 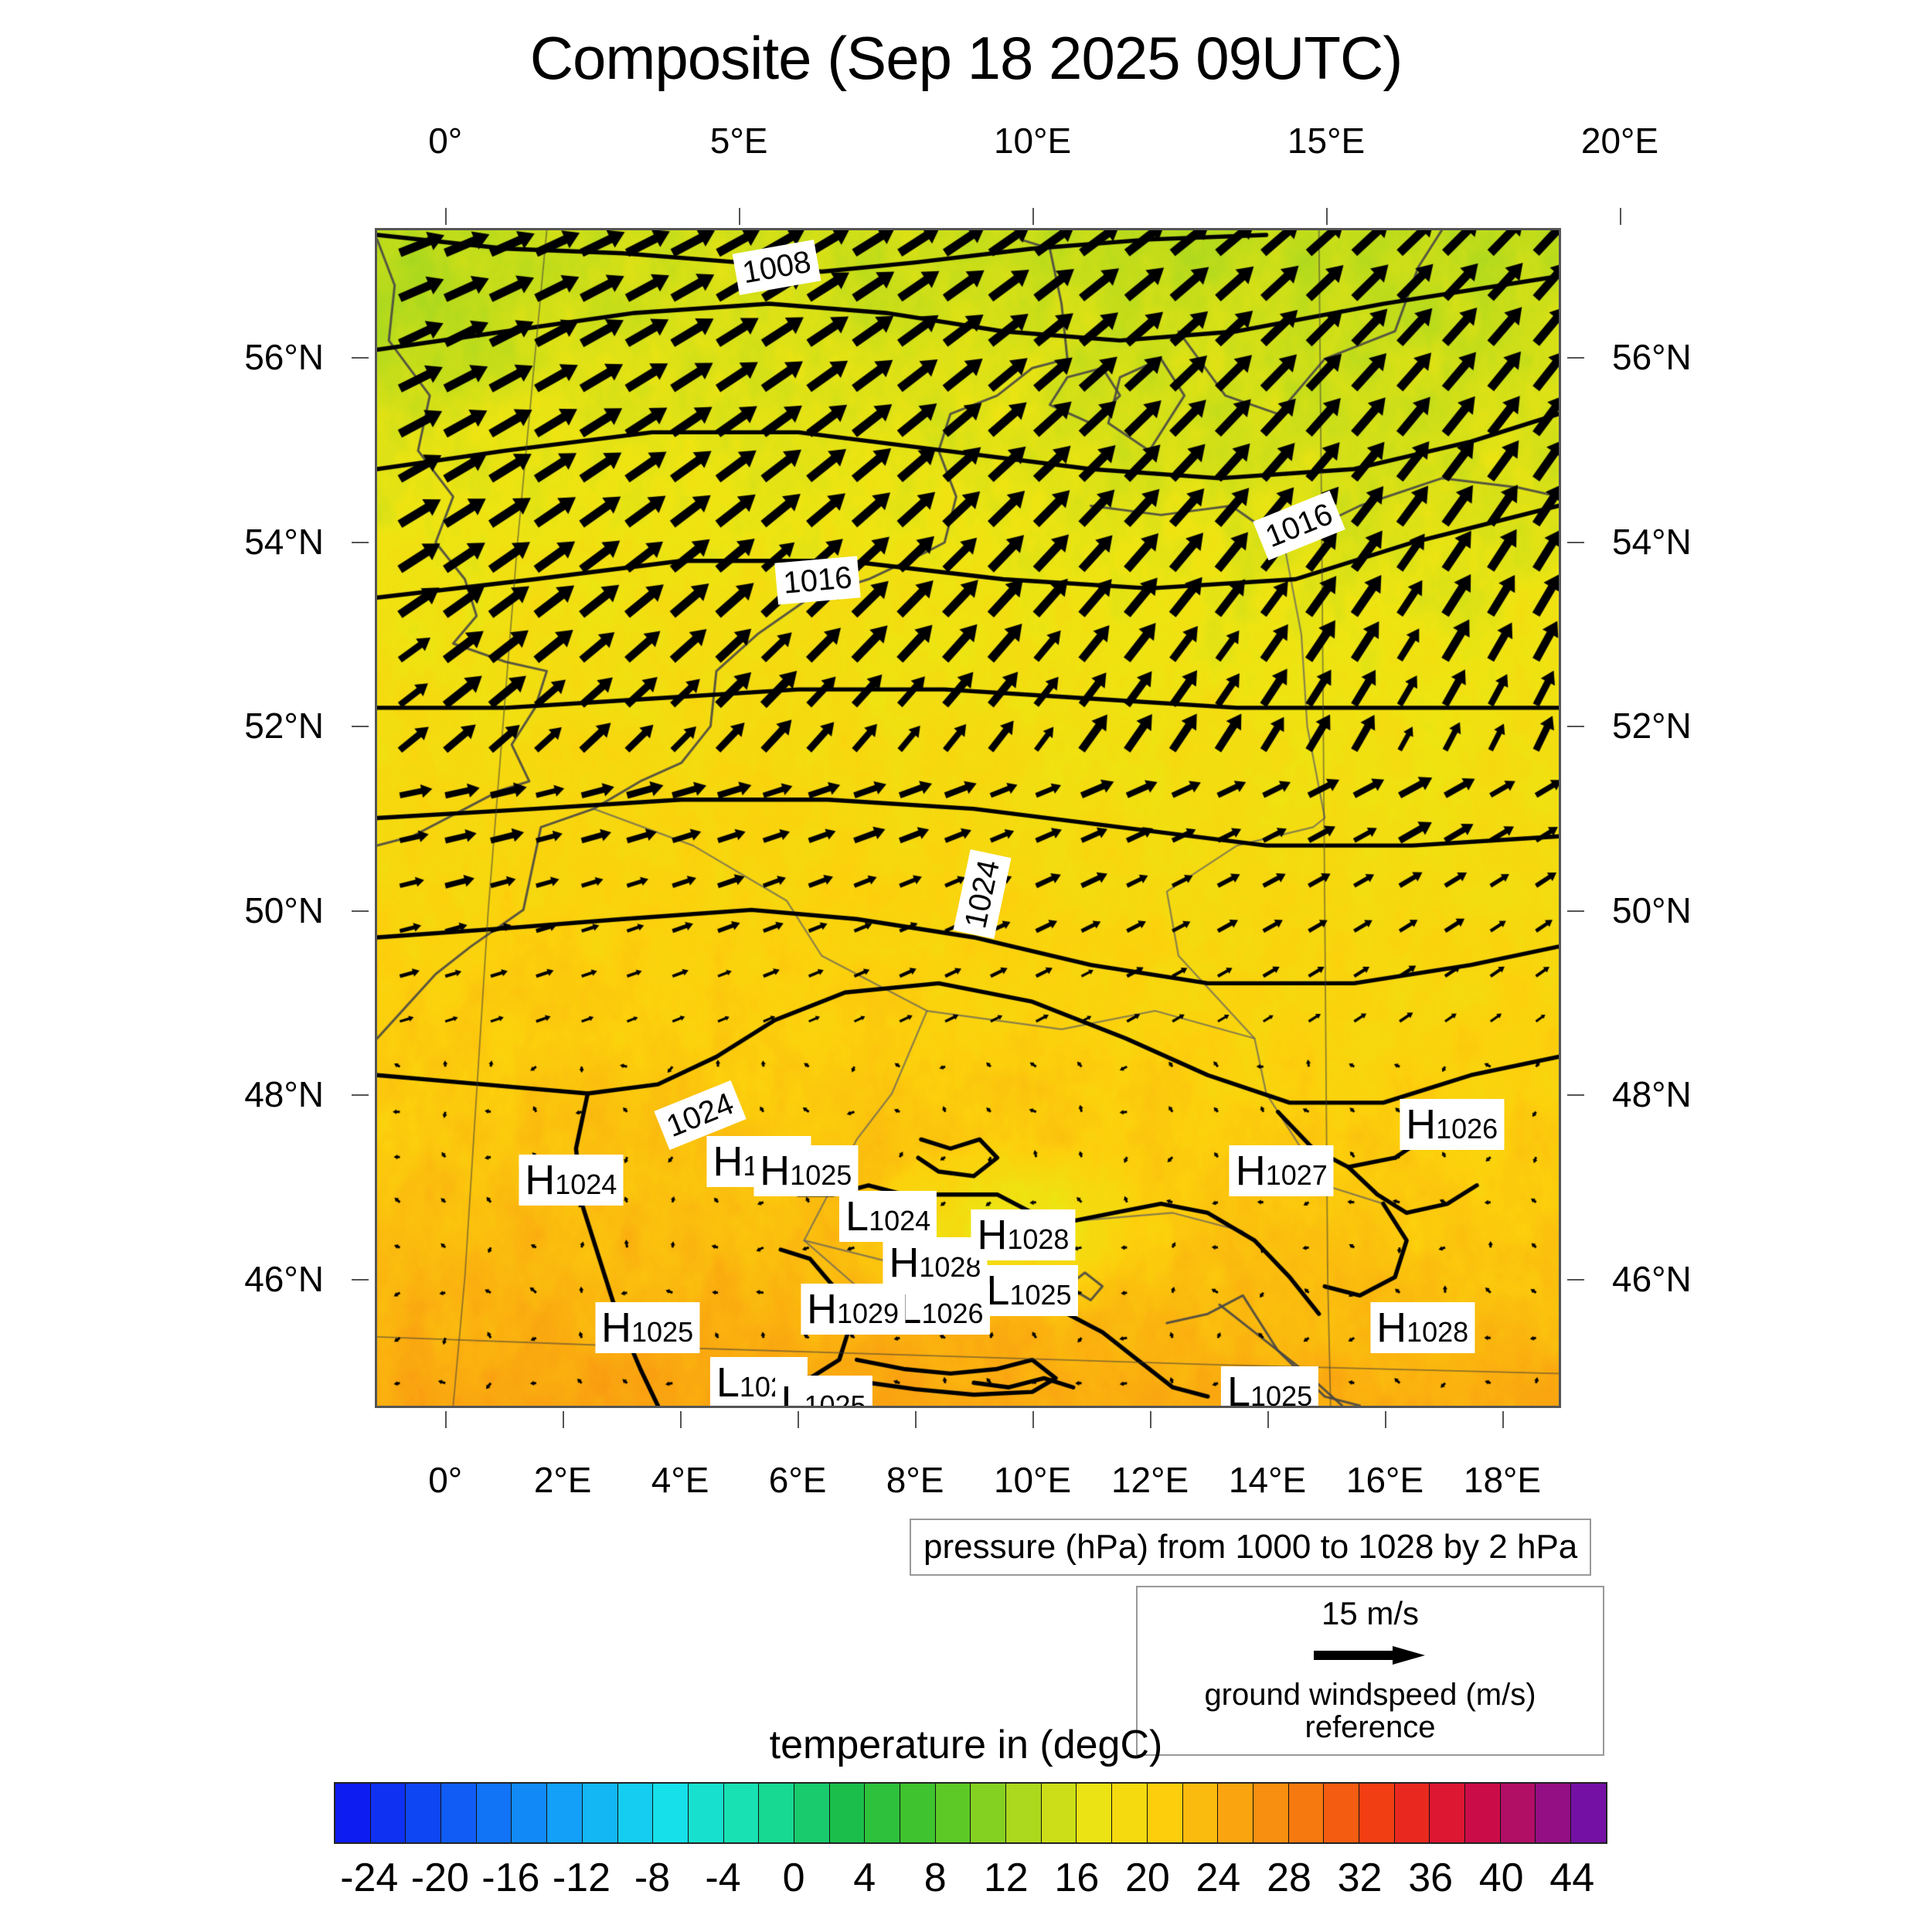 I want to click on lon-tick-label-top: 0°, so click(x=446, y=141).